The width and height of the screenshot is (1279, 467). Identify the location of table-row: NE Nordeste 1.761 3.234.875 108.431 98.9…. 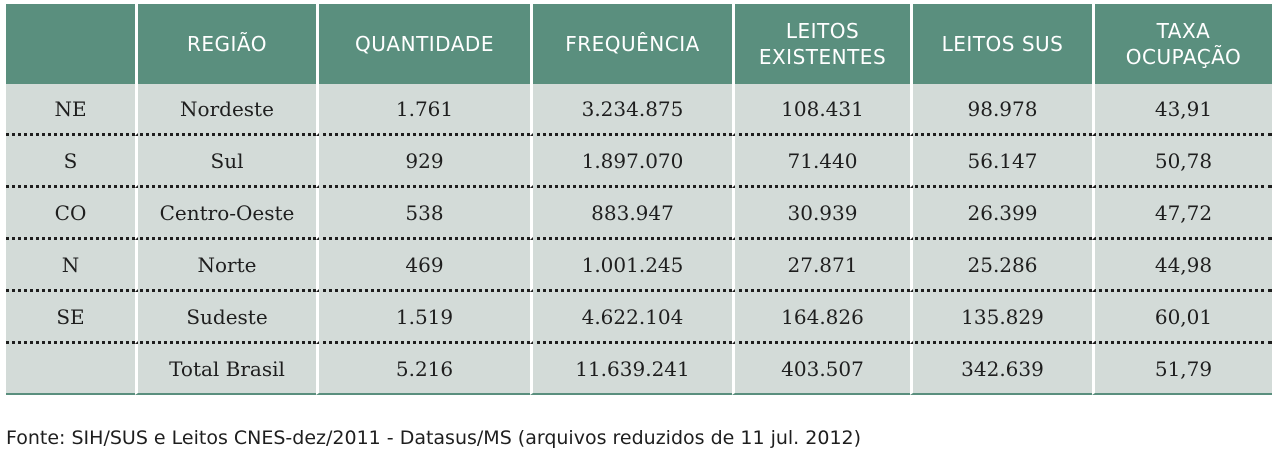
(639, 110).